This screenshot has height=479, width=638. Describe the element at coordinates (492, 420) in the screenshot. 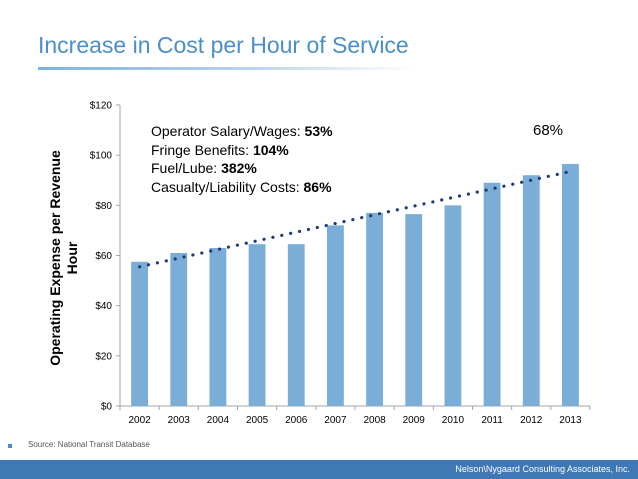

I see `x-tick-label: 2011` at that location.